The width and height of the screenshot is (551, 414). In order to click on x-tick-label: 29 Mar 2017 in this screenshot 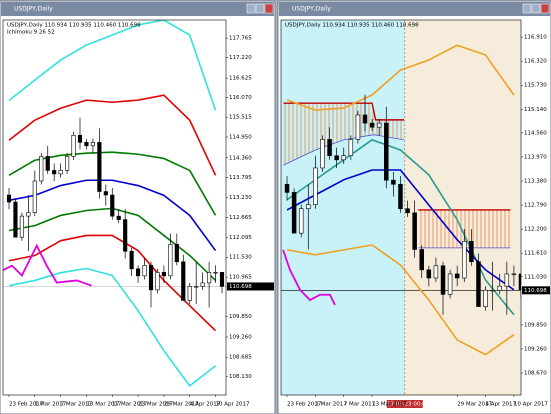, I will do `click(474, 405)`.